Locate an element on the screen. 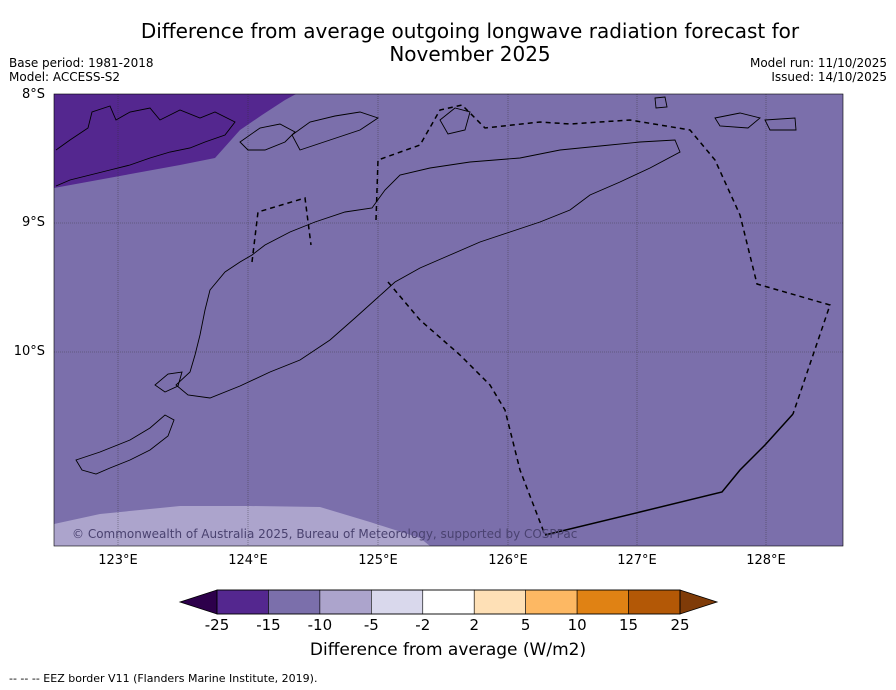 The width and height of the screenshot is (896, 690). y-tick-10s: 10°S is located at coordinates (29, 351).